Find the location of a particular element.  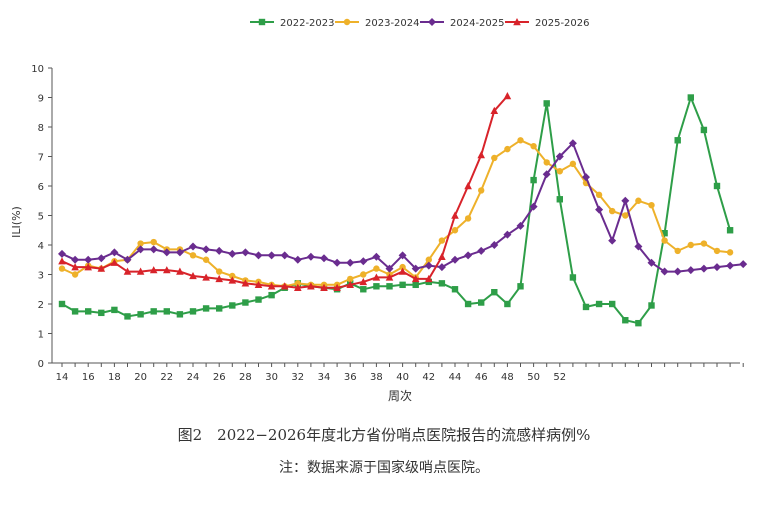

legend-item: 2024-2025 is located at coordinates (462, 23).